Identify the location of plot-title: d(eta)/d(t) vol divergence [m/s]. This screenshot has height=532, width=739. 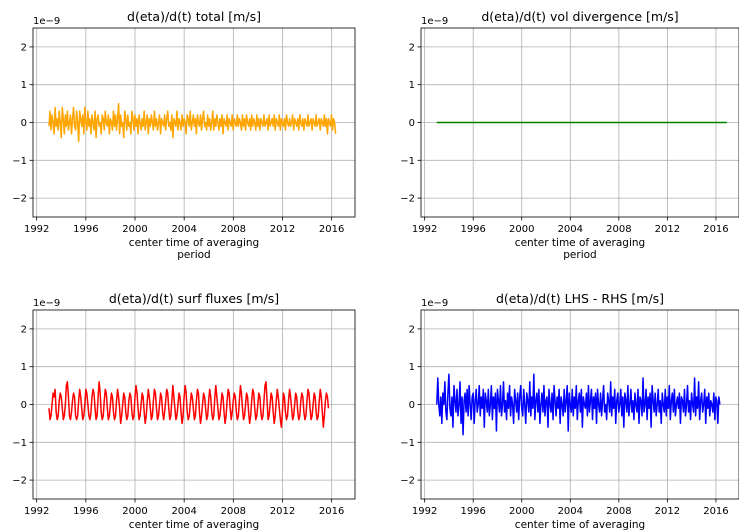
(579, 16).